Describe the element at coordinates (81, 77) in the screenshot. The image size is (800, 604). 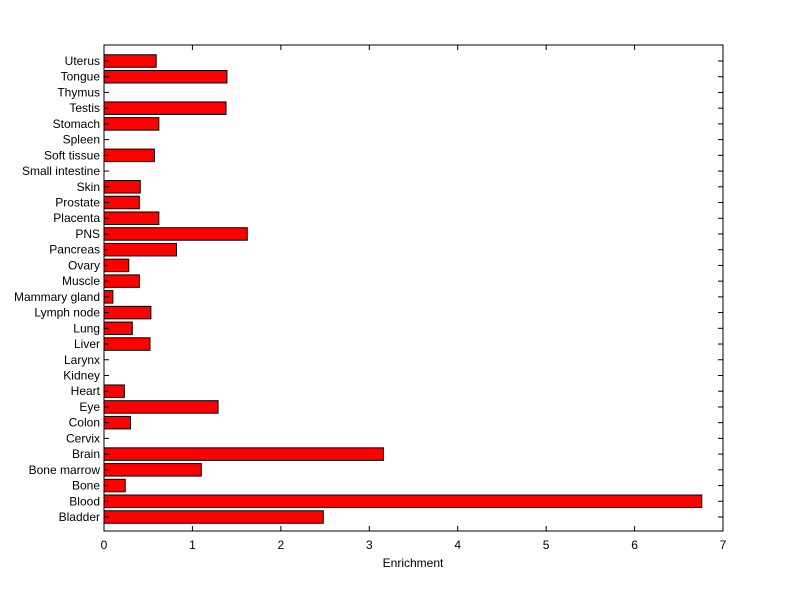
I see `y-tick-label-tongue: Tongue` at that location.